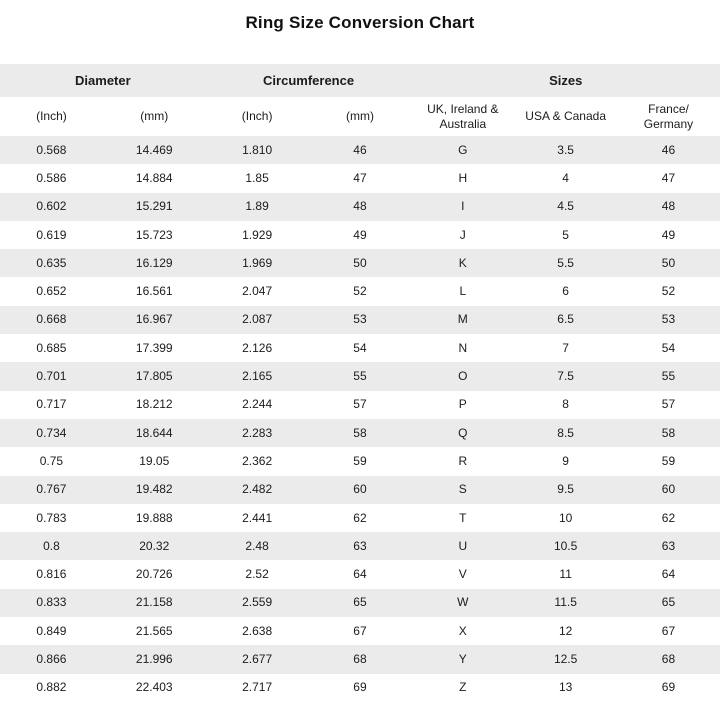 The image size is (720, 720). What do you see at coordinates (360, 206) in the screenshot?
I see `table-row: 0.602 15.291 1.89 48 I 4.5 48` at bounding box center [360, 206].